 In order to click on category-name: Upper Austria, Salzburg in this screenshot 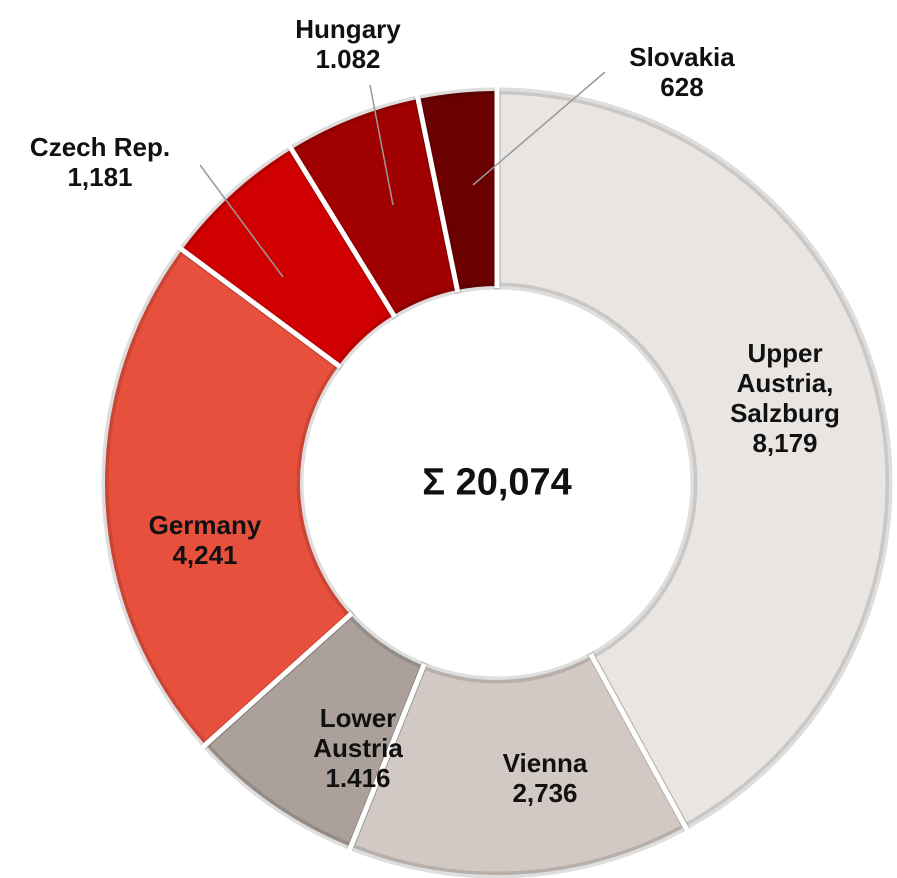, I will do `click(785, 383)`.